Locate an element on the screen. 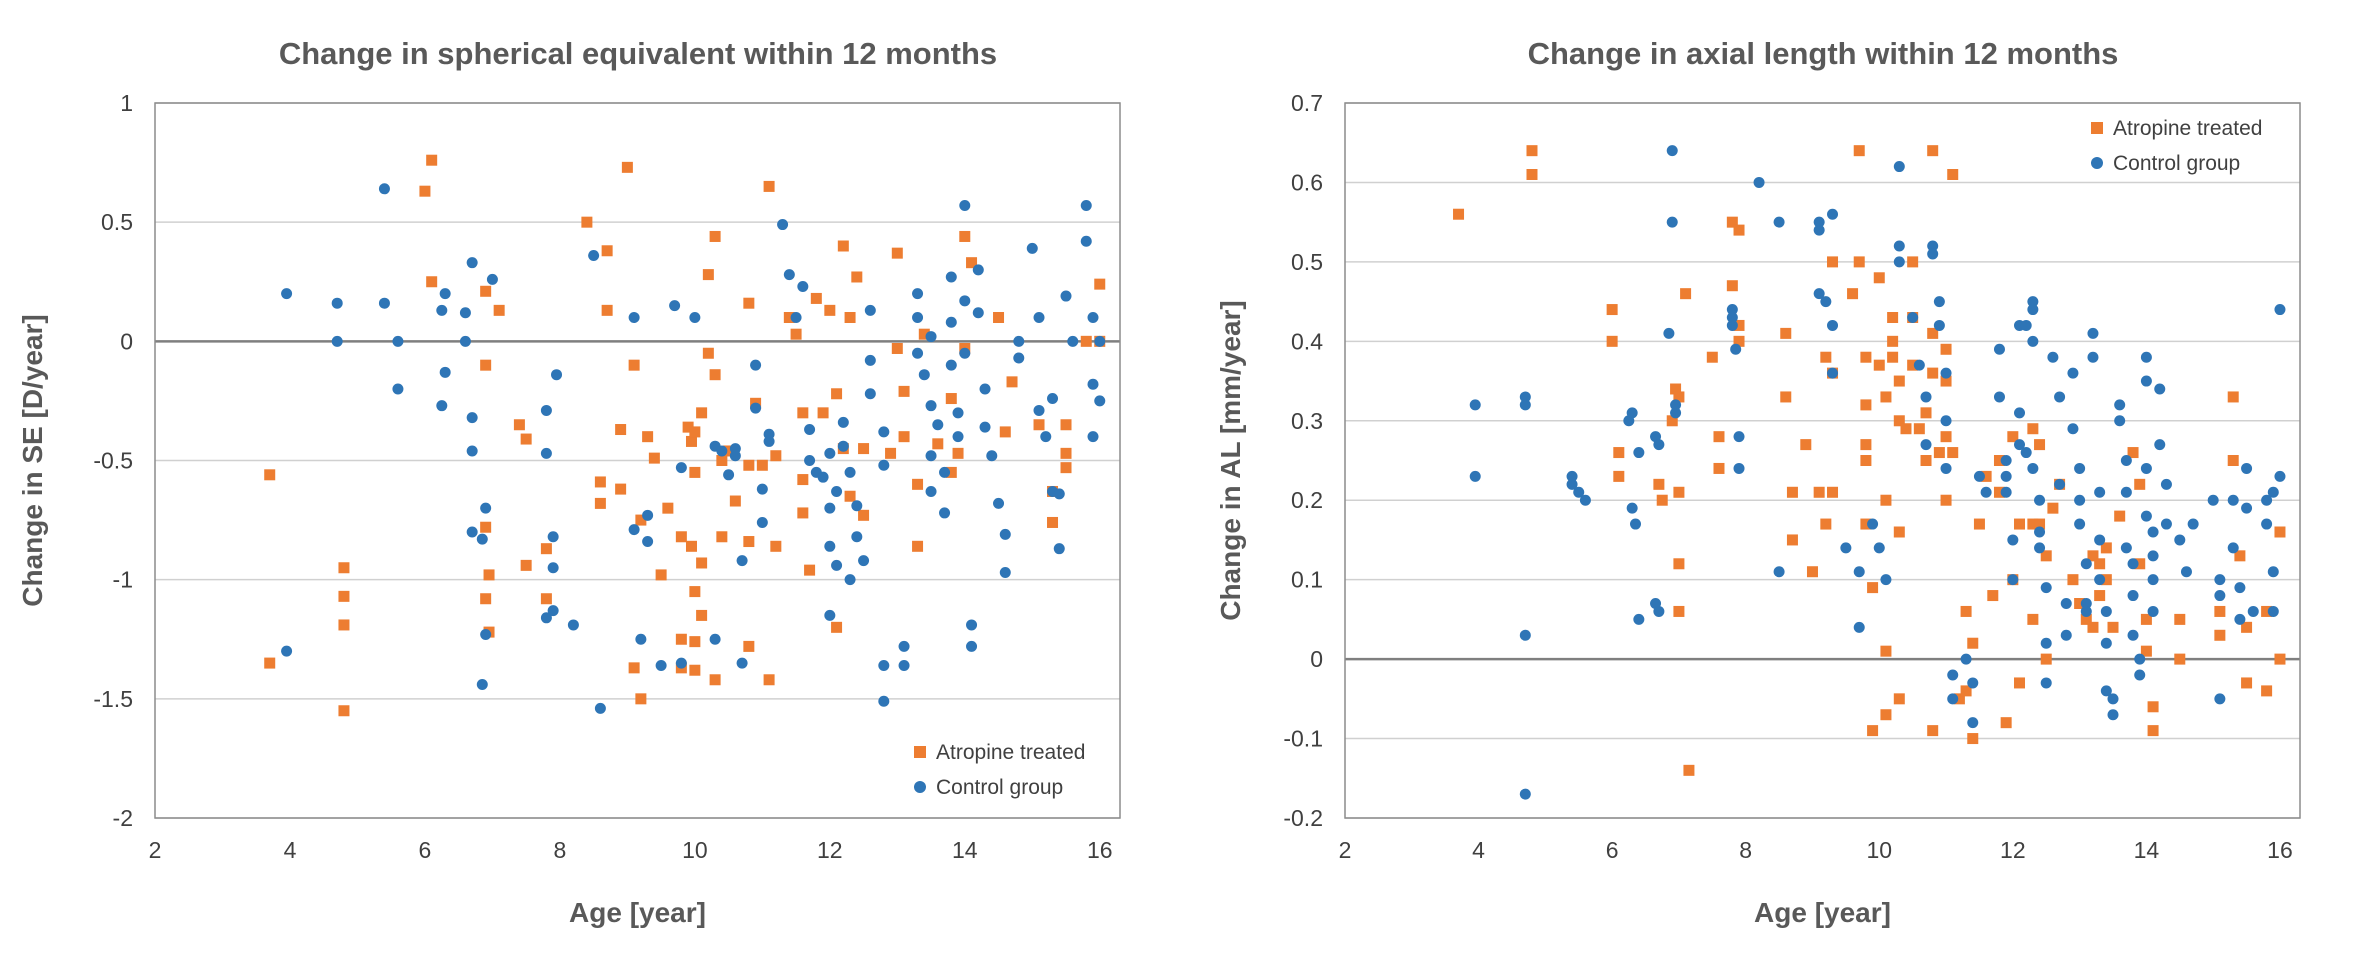 Image resolution: width=2362 pixels, height=953 pixels. x-tick-label: 14 is located at coordinates (2147, 850).